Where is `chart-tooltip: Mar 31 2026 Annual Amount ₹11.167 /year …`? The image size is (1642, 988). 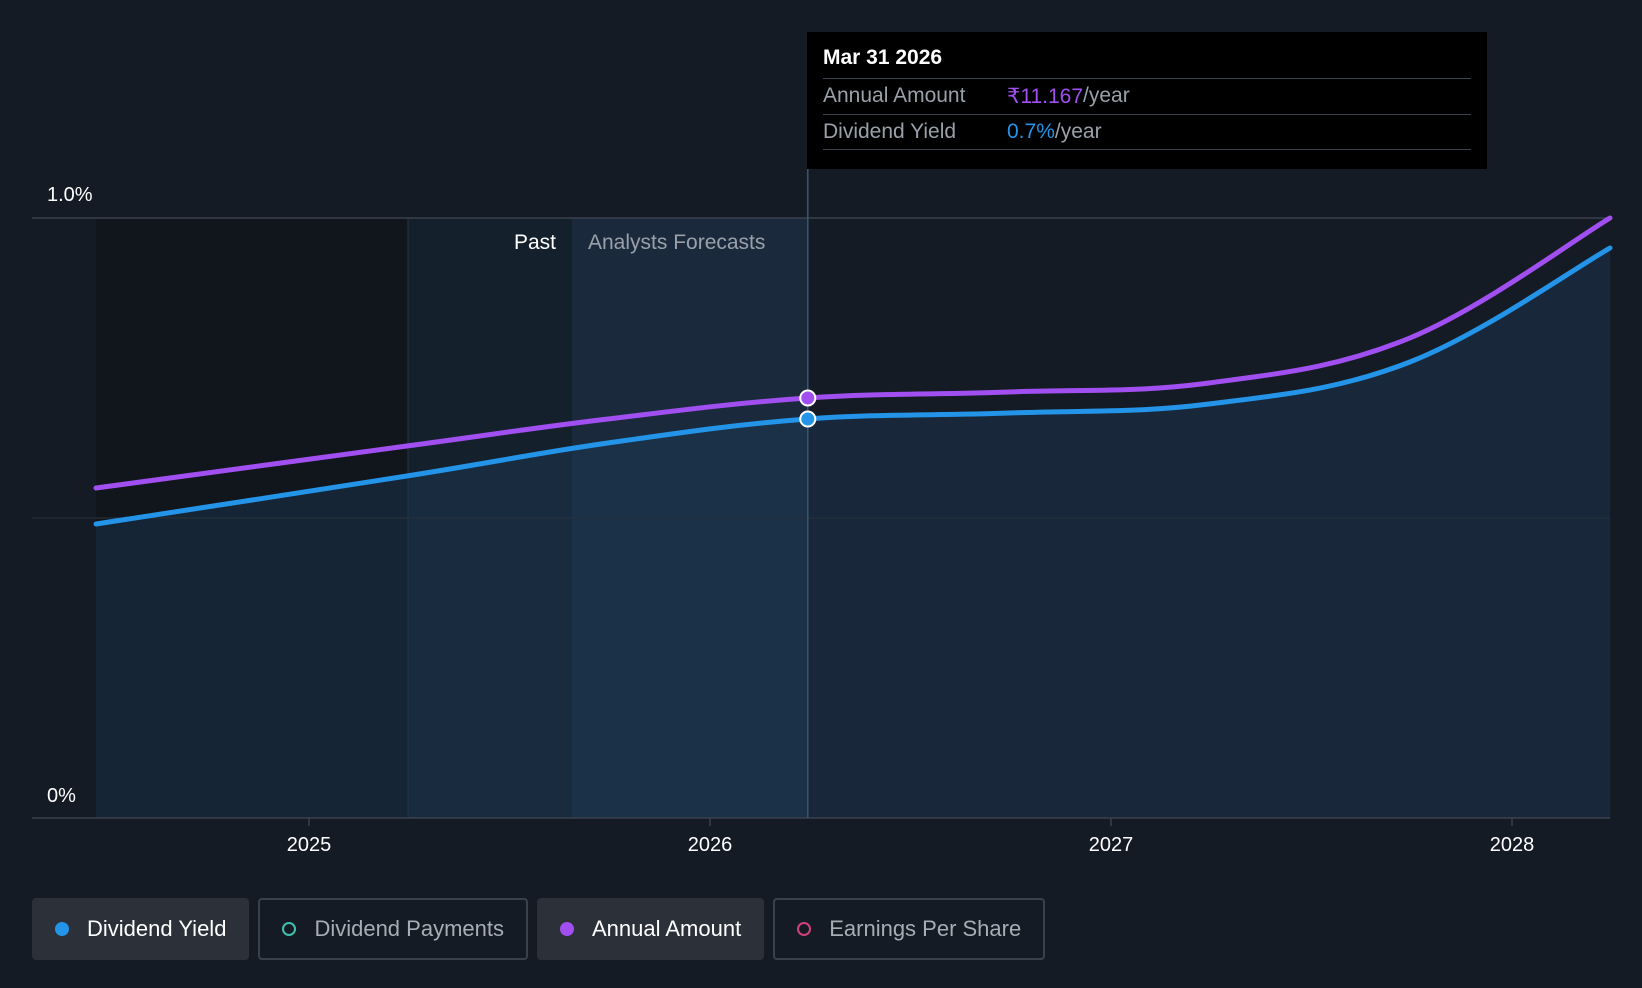
chart-tooltip: Mar 31 2026 Annual Amount ₹11.167 /year … is located at coordinates (1147, 100).